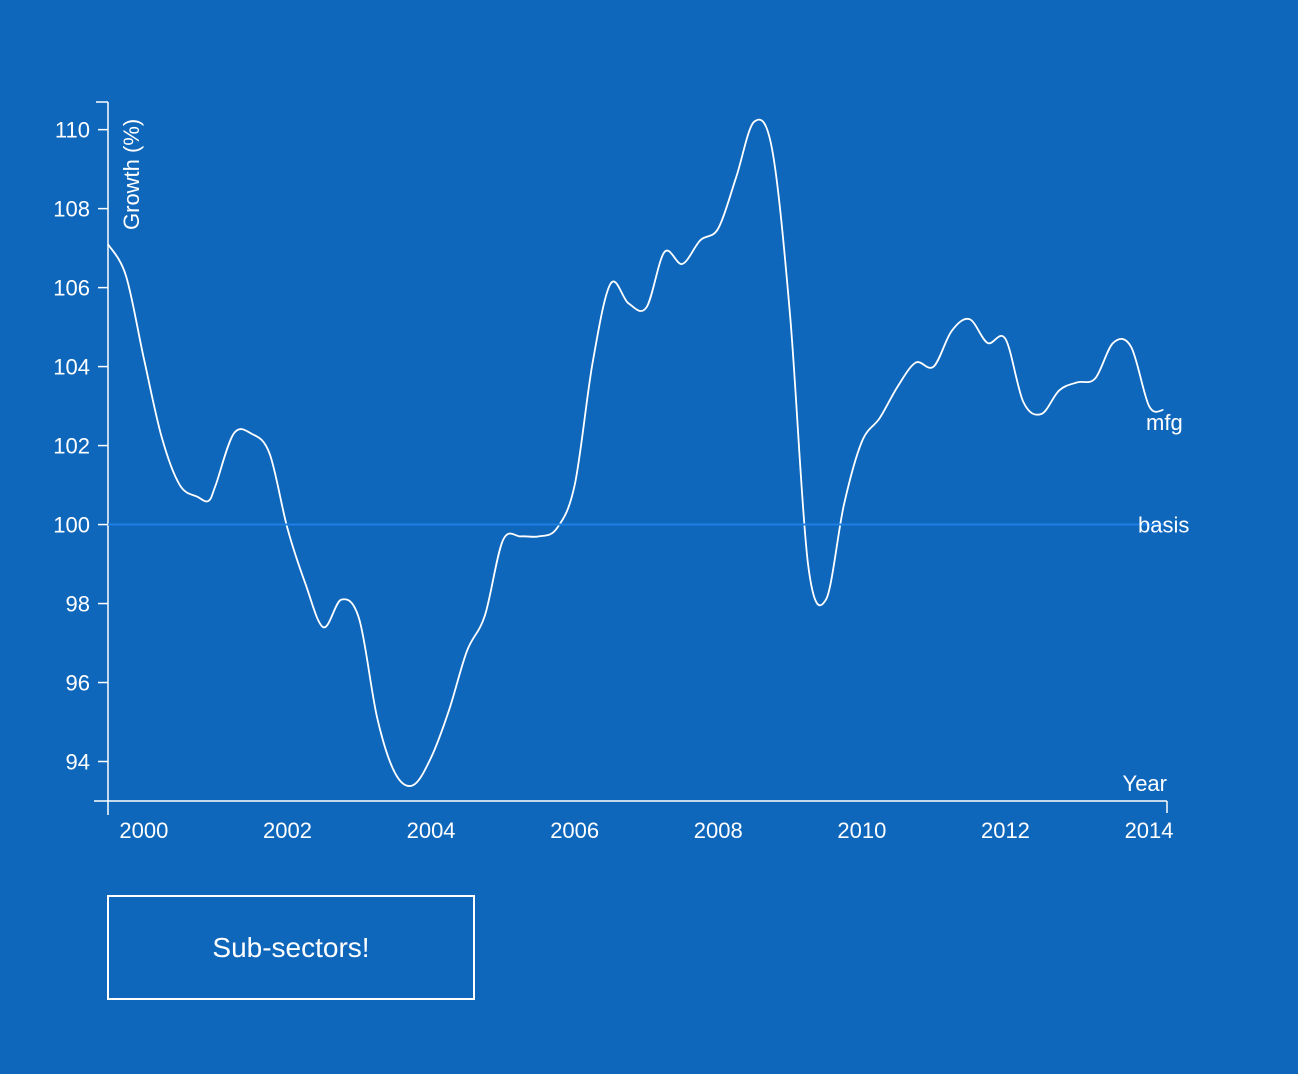 This screenshot has width=1298, height=1074. Describe the element at coordinates (143, 830) in the screenshot. I see `x-tick-label: 2000` at that location.